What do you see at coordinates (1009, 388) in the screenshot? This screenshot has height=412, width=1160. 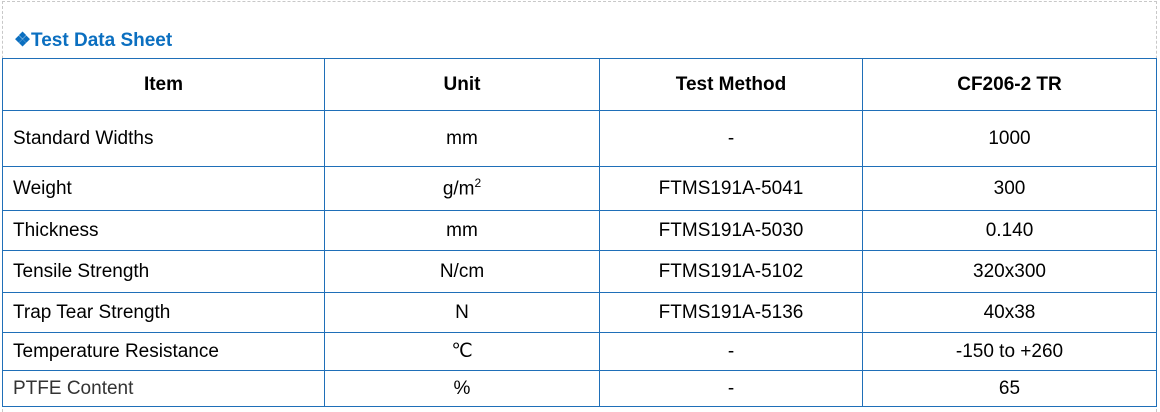 I see `cell-value: 65` at bounding box center [1009, 388].